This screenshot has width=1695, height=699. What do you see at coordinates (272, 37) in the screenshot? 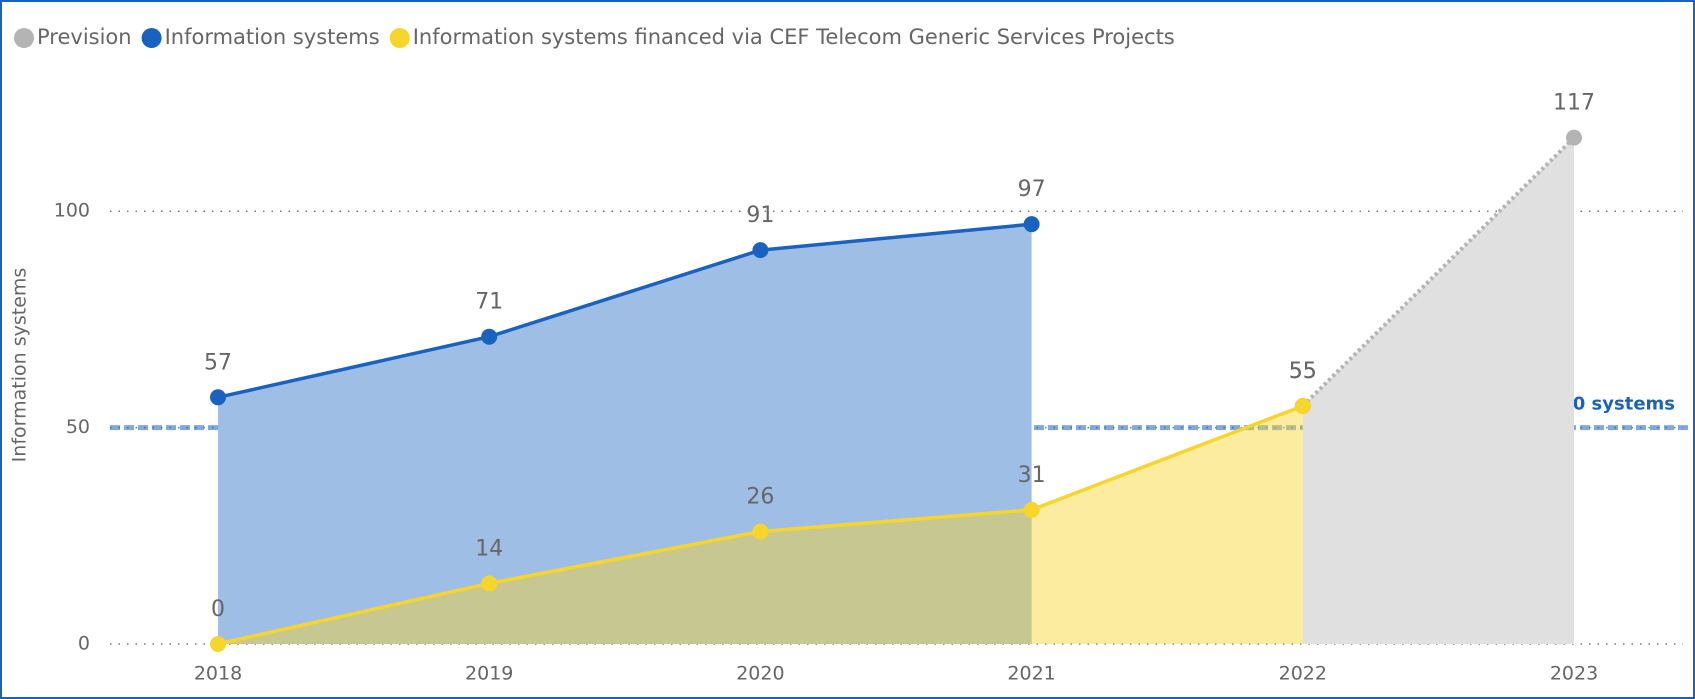
I see `legend-label: Information systems` at bounding box center [272, 37].